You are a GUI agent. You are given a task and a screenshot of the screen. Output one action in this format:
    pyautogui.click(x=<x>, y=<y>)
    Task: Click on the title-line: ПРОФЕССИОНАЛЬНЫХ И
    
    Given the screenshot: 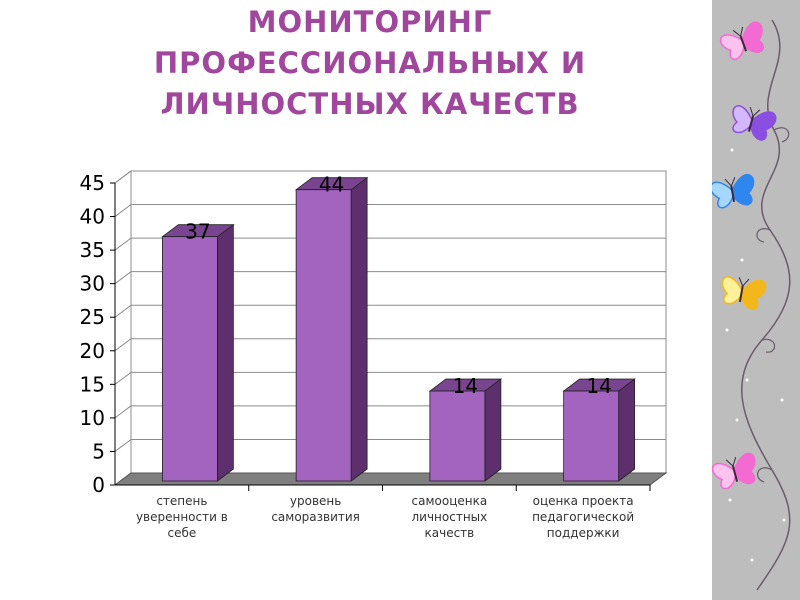 What is the action you would take?
    pyautogui.click(x=370, y=63)
    